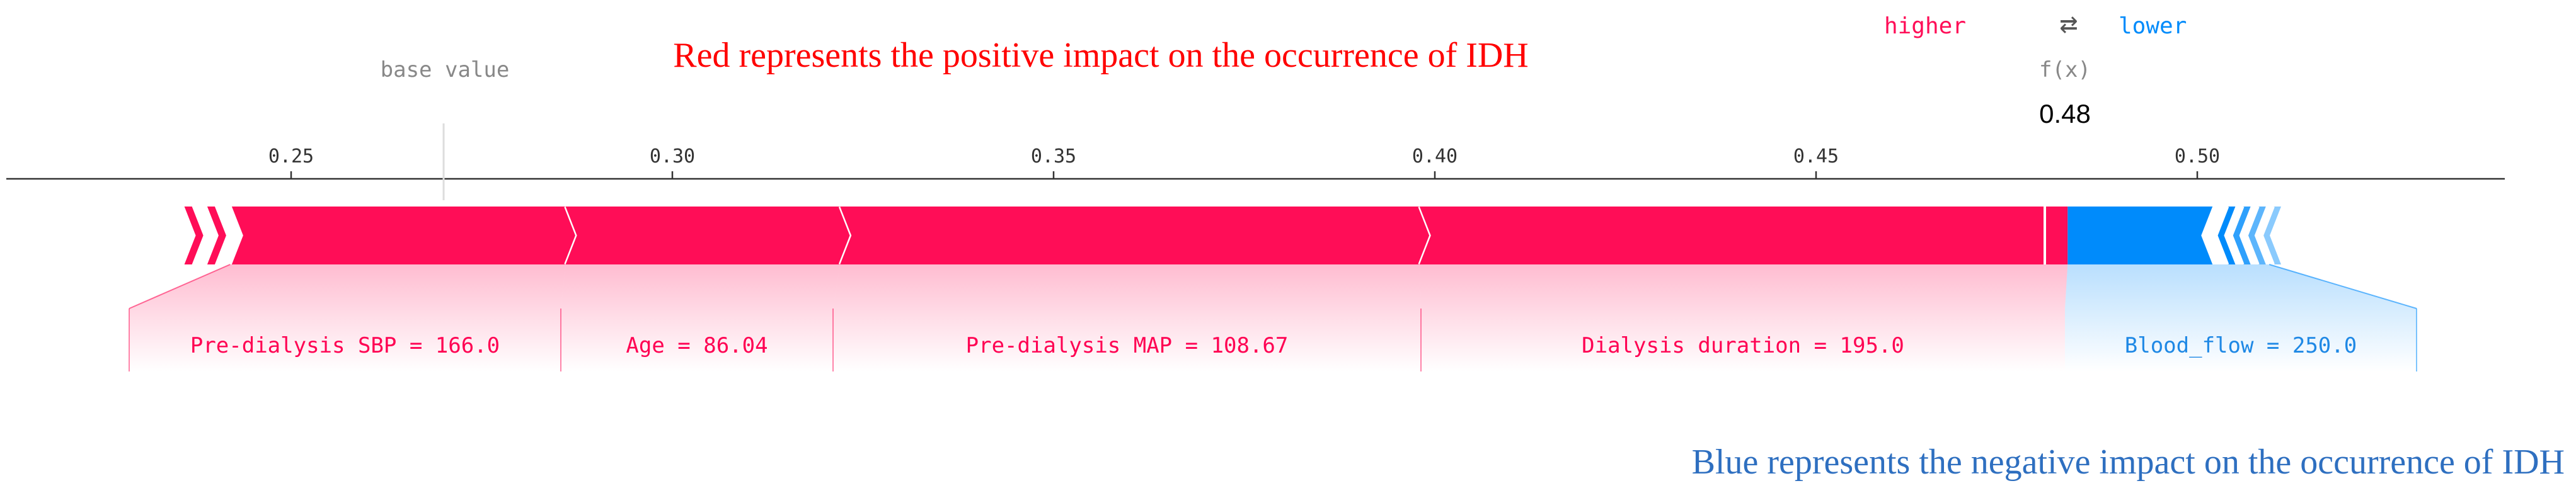  What do you see at coordinates (2069, 23) in the screenshot?
I see `legend-arrow-icon: ⇄` at bounding box center [2069, 23].